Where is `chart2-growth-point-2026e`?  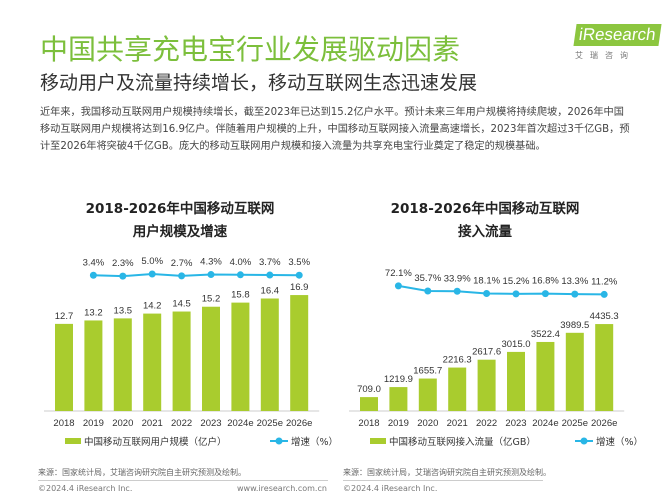
chart2-growth-point-2026e is located at coordinates (604, 294).